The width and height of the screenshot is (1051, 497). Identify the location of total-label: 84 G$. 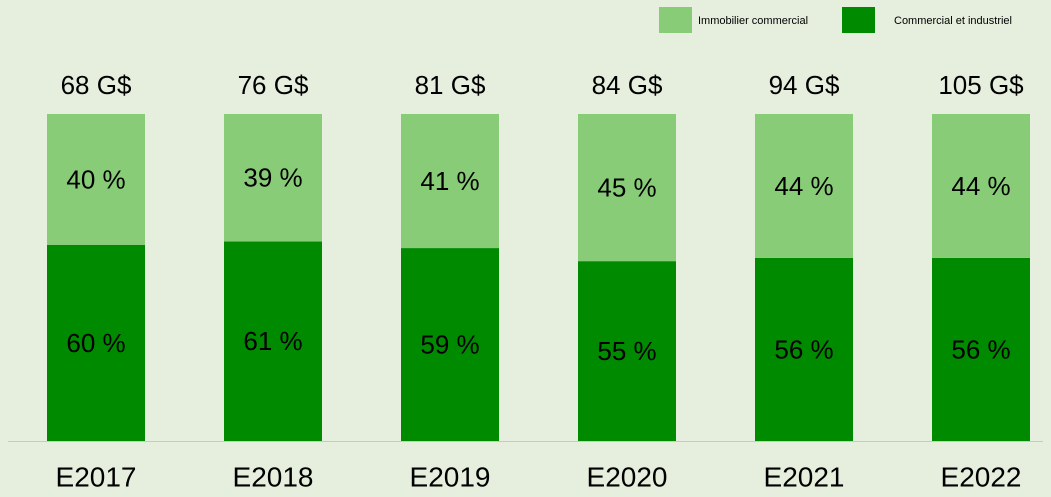
(627, 85).